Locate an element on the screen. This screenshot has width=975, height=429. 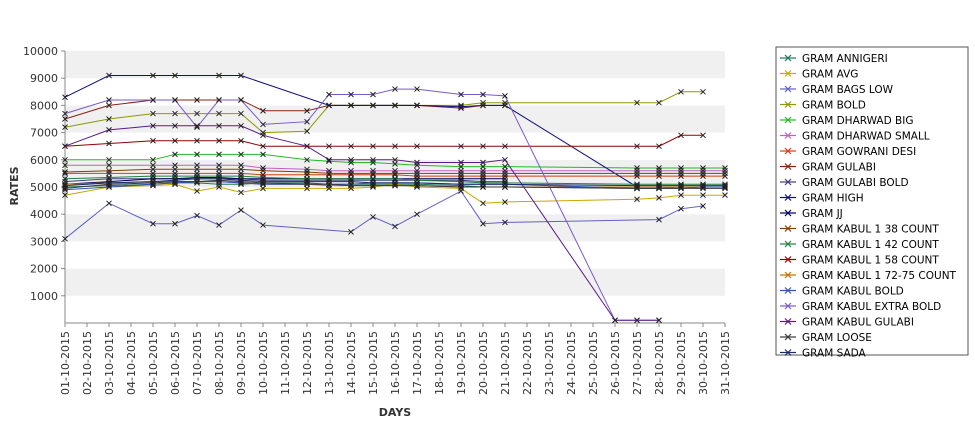
legend-box is located at coordinates (872, 201).